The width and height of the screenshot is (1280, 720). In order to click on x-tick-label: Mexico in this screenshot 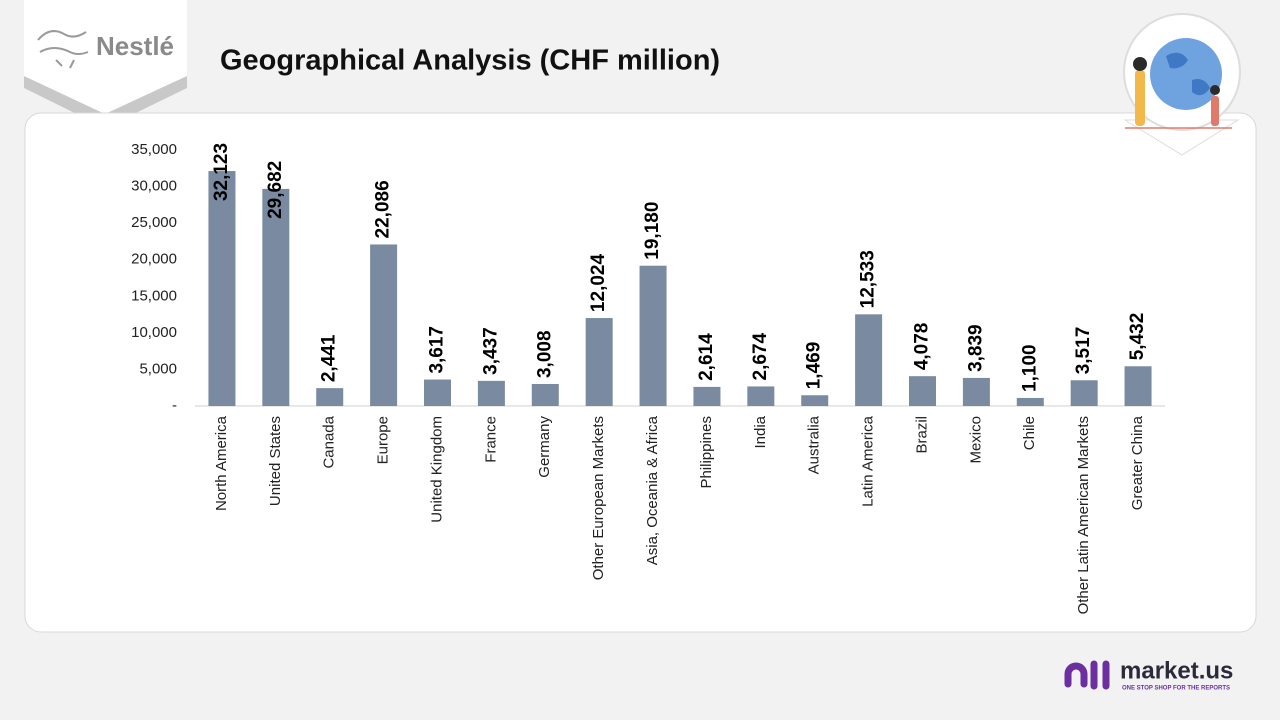, I will do `click(975, 440)`.